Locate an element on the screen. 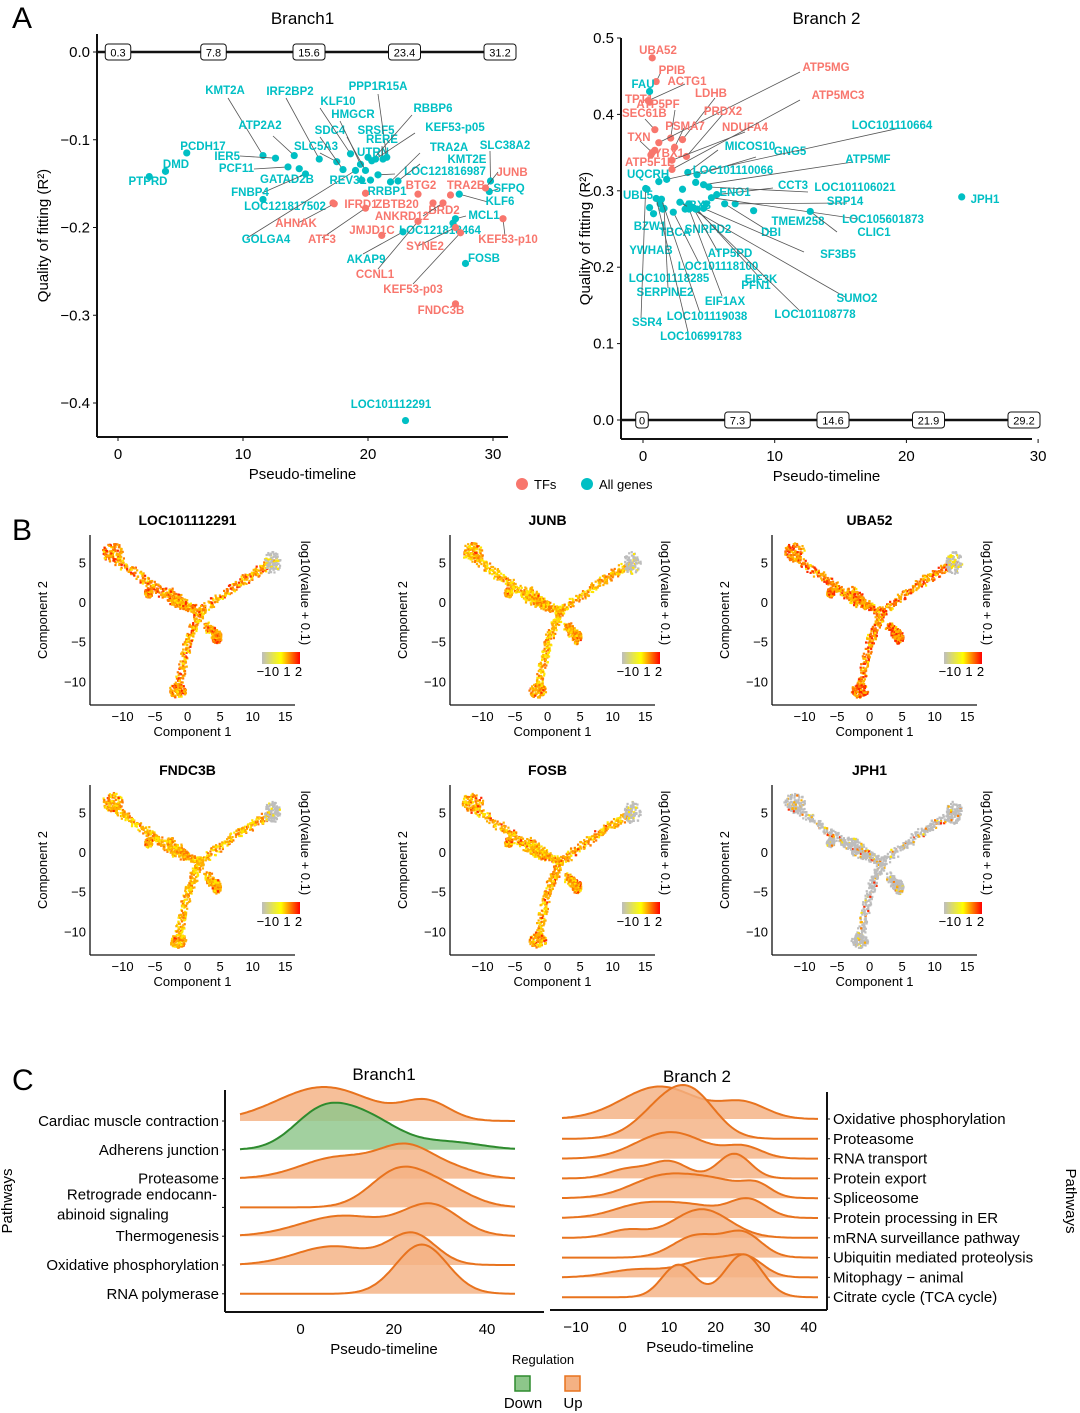 This screenshot has width=1080, height=1413. label-leader-line is located at coordinates (490, 165).